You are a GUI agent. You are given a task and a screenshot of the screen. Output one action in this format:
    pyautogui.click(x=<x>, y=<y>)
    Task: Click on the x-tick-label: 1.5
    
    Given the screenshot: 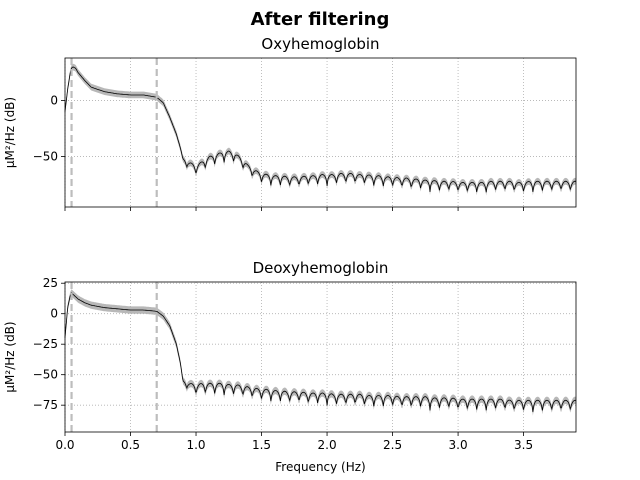 What is the action you would take?
    pyautogui.click(x=261, y=445)
    